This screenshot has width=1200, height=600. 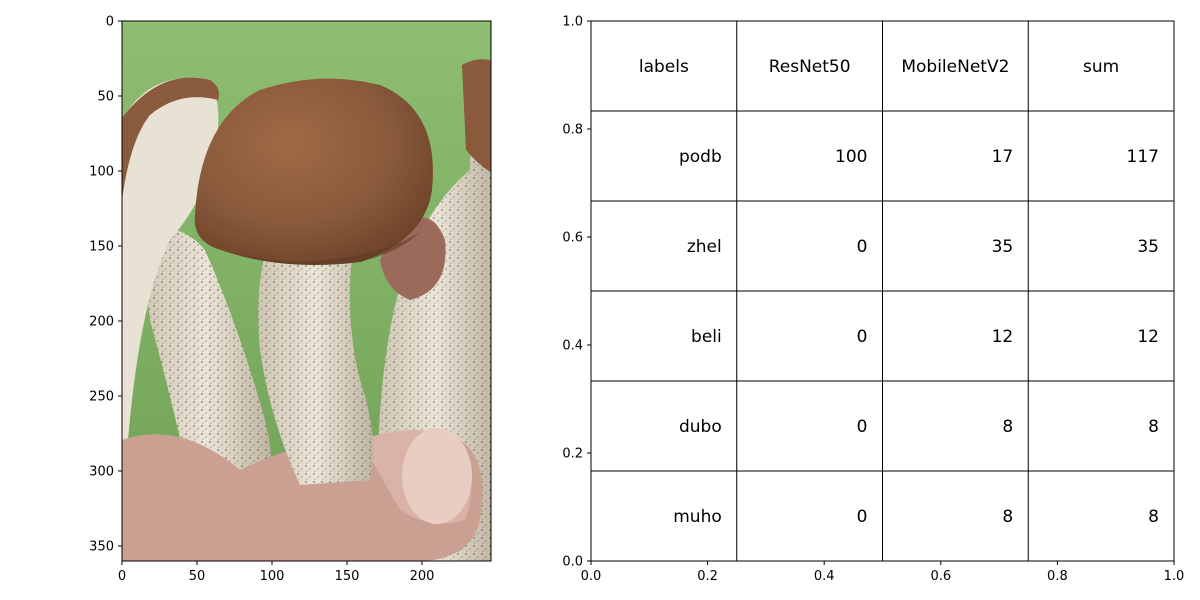 What do you see at coordinates (576, 292) in the screenshot?
I see `right-y-axis: 0.0 0.2 0.4 0.6 0.8 1.0` at bounding box center [576, 292].